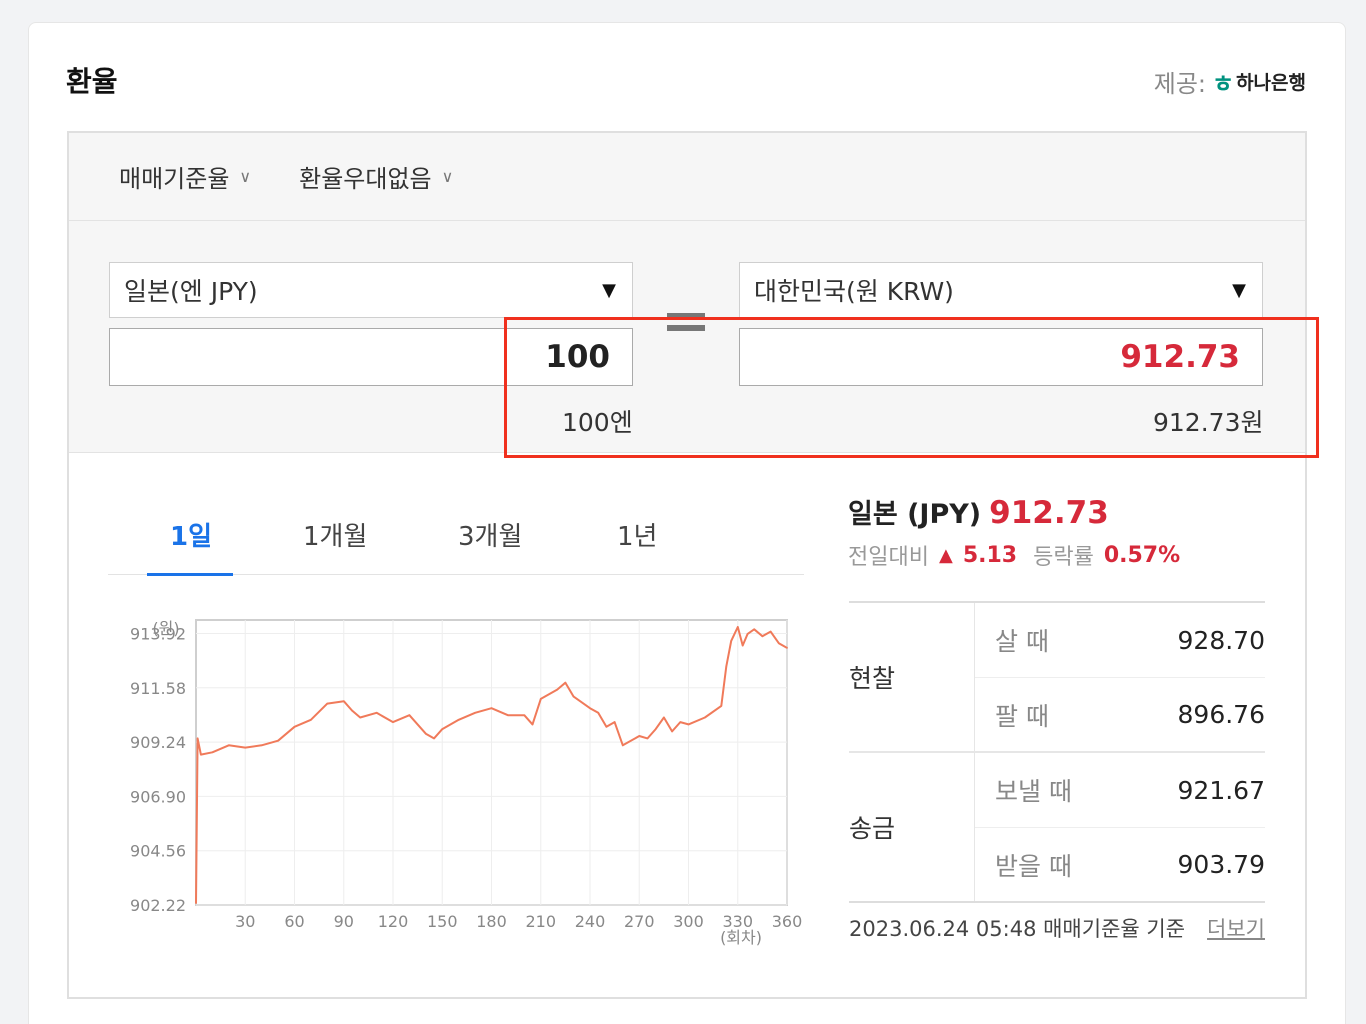 This screenshot has height=1024, width=1366. I want to click on x-tick-label: 30, so click(245, 921).